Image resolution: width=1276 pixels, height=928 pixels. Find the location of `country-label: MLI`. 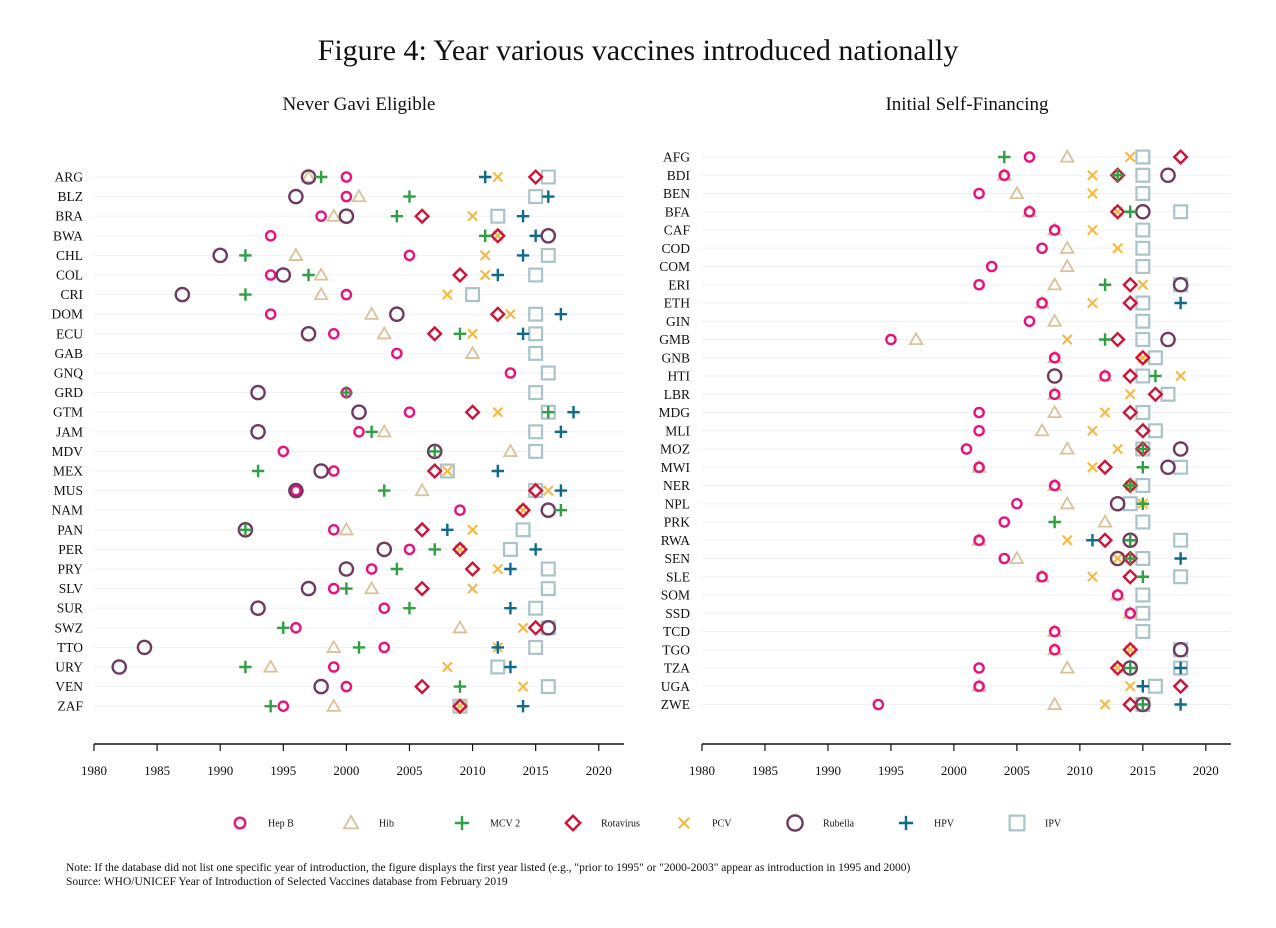

country-label: MLI is located at coordinates (677, 430).